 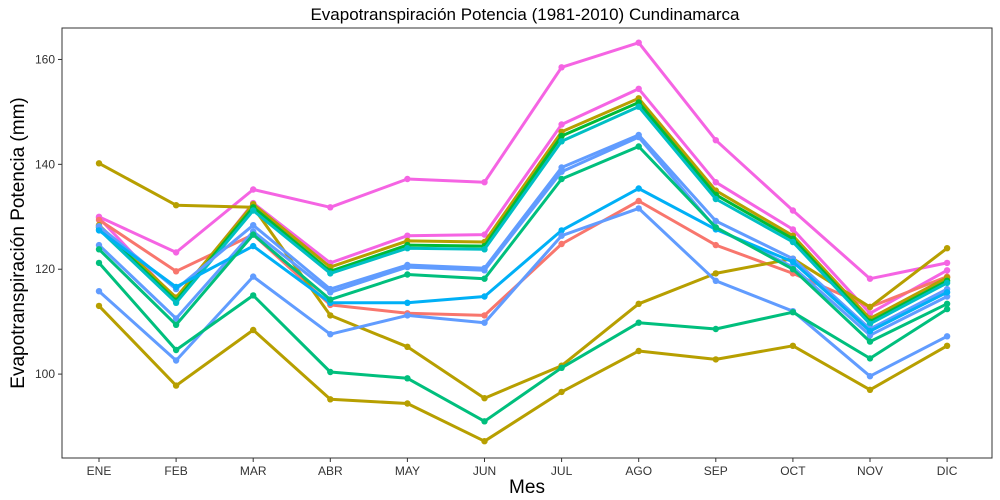 I want to click on x-tick-label: JUN, so click(x=484, y=471).